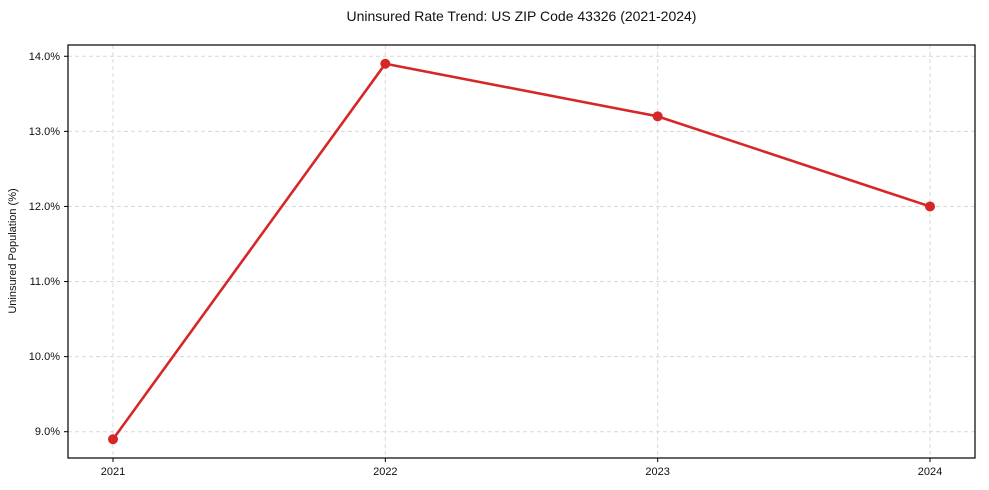 The width and height of the screenshot is (989, 490). Describe the element at coordinates (45, 282) in the screenshot. I see `y-tick-label: 11.0%` at that location.